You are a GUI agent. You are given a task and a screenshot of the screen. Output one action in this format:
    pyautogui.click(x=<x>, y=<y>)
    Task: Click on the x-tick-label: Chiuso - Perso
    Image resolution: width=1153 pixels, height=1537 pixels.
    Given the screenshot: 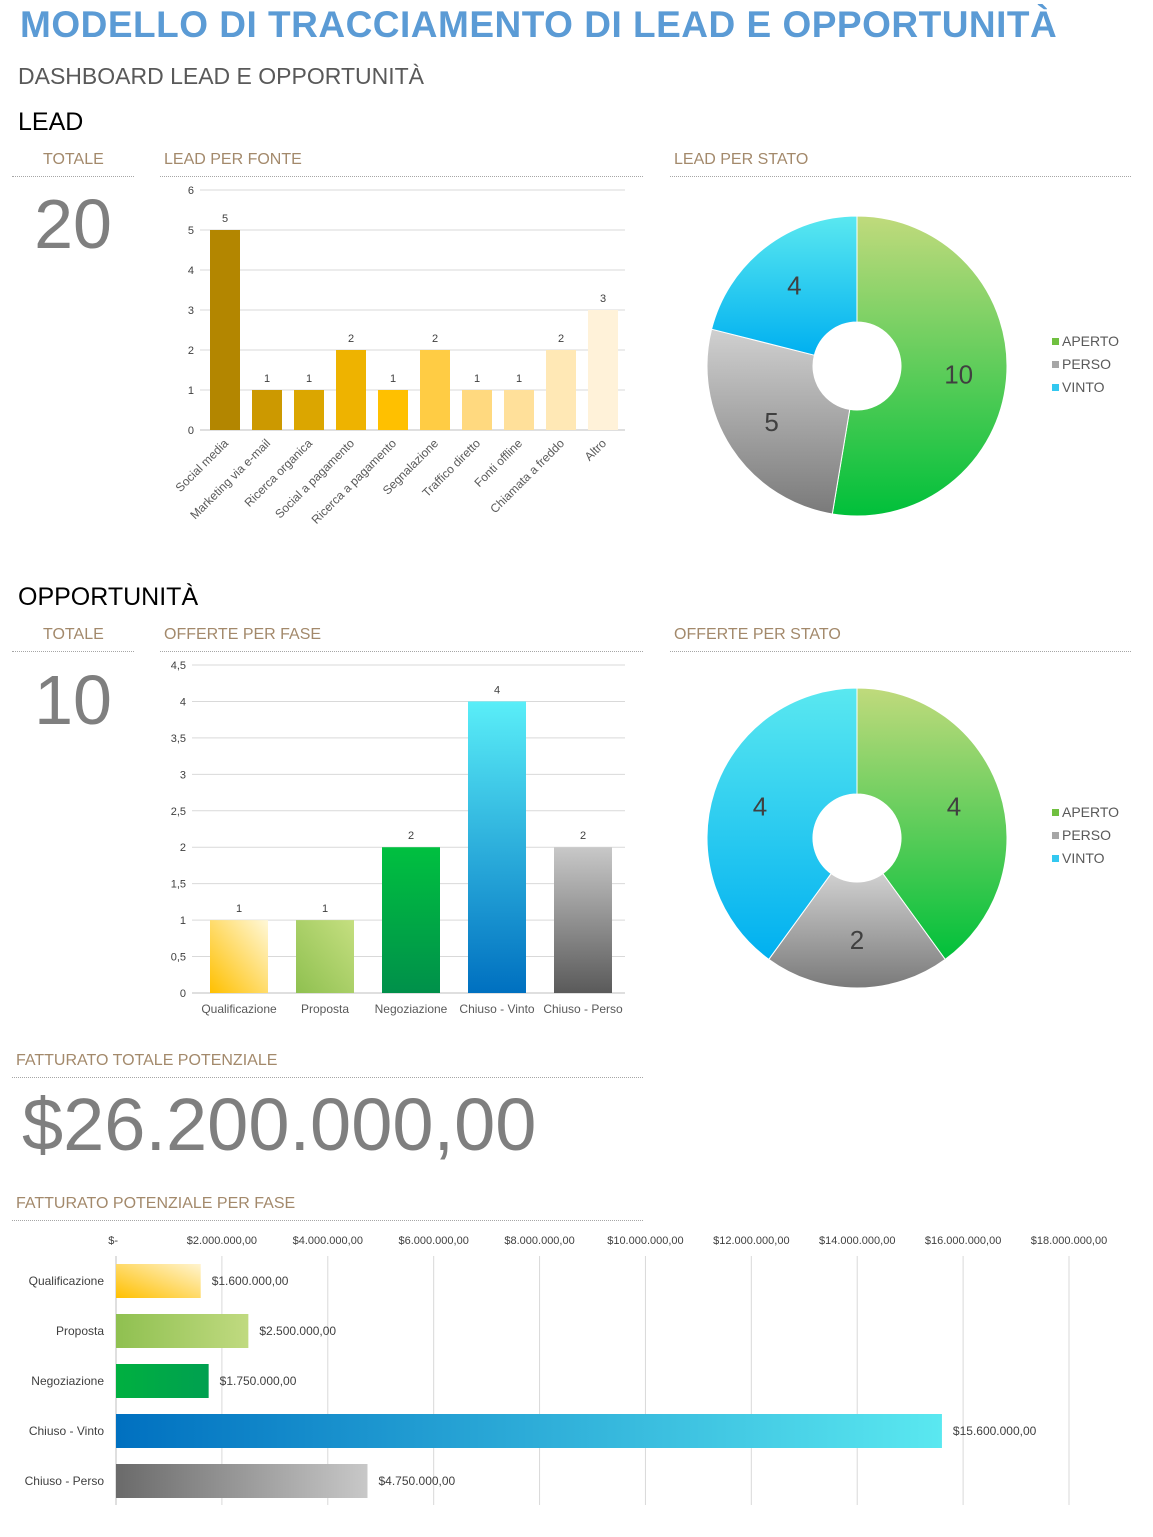 What is the action you would take?
    pyautogui.click(x=583, y=1009)
    